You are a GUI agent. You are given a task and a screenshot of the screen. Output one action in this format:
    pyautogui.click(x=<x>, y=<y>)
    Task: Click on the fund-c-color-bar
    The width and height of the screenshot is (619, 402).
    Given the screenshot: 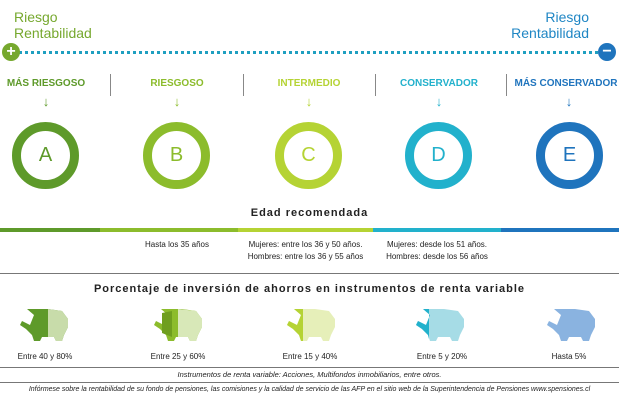 What is the action you would take?
    pyautogui.click(x=305, y=230)
    